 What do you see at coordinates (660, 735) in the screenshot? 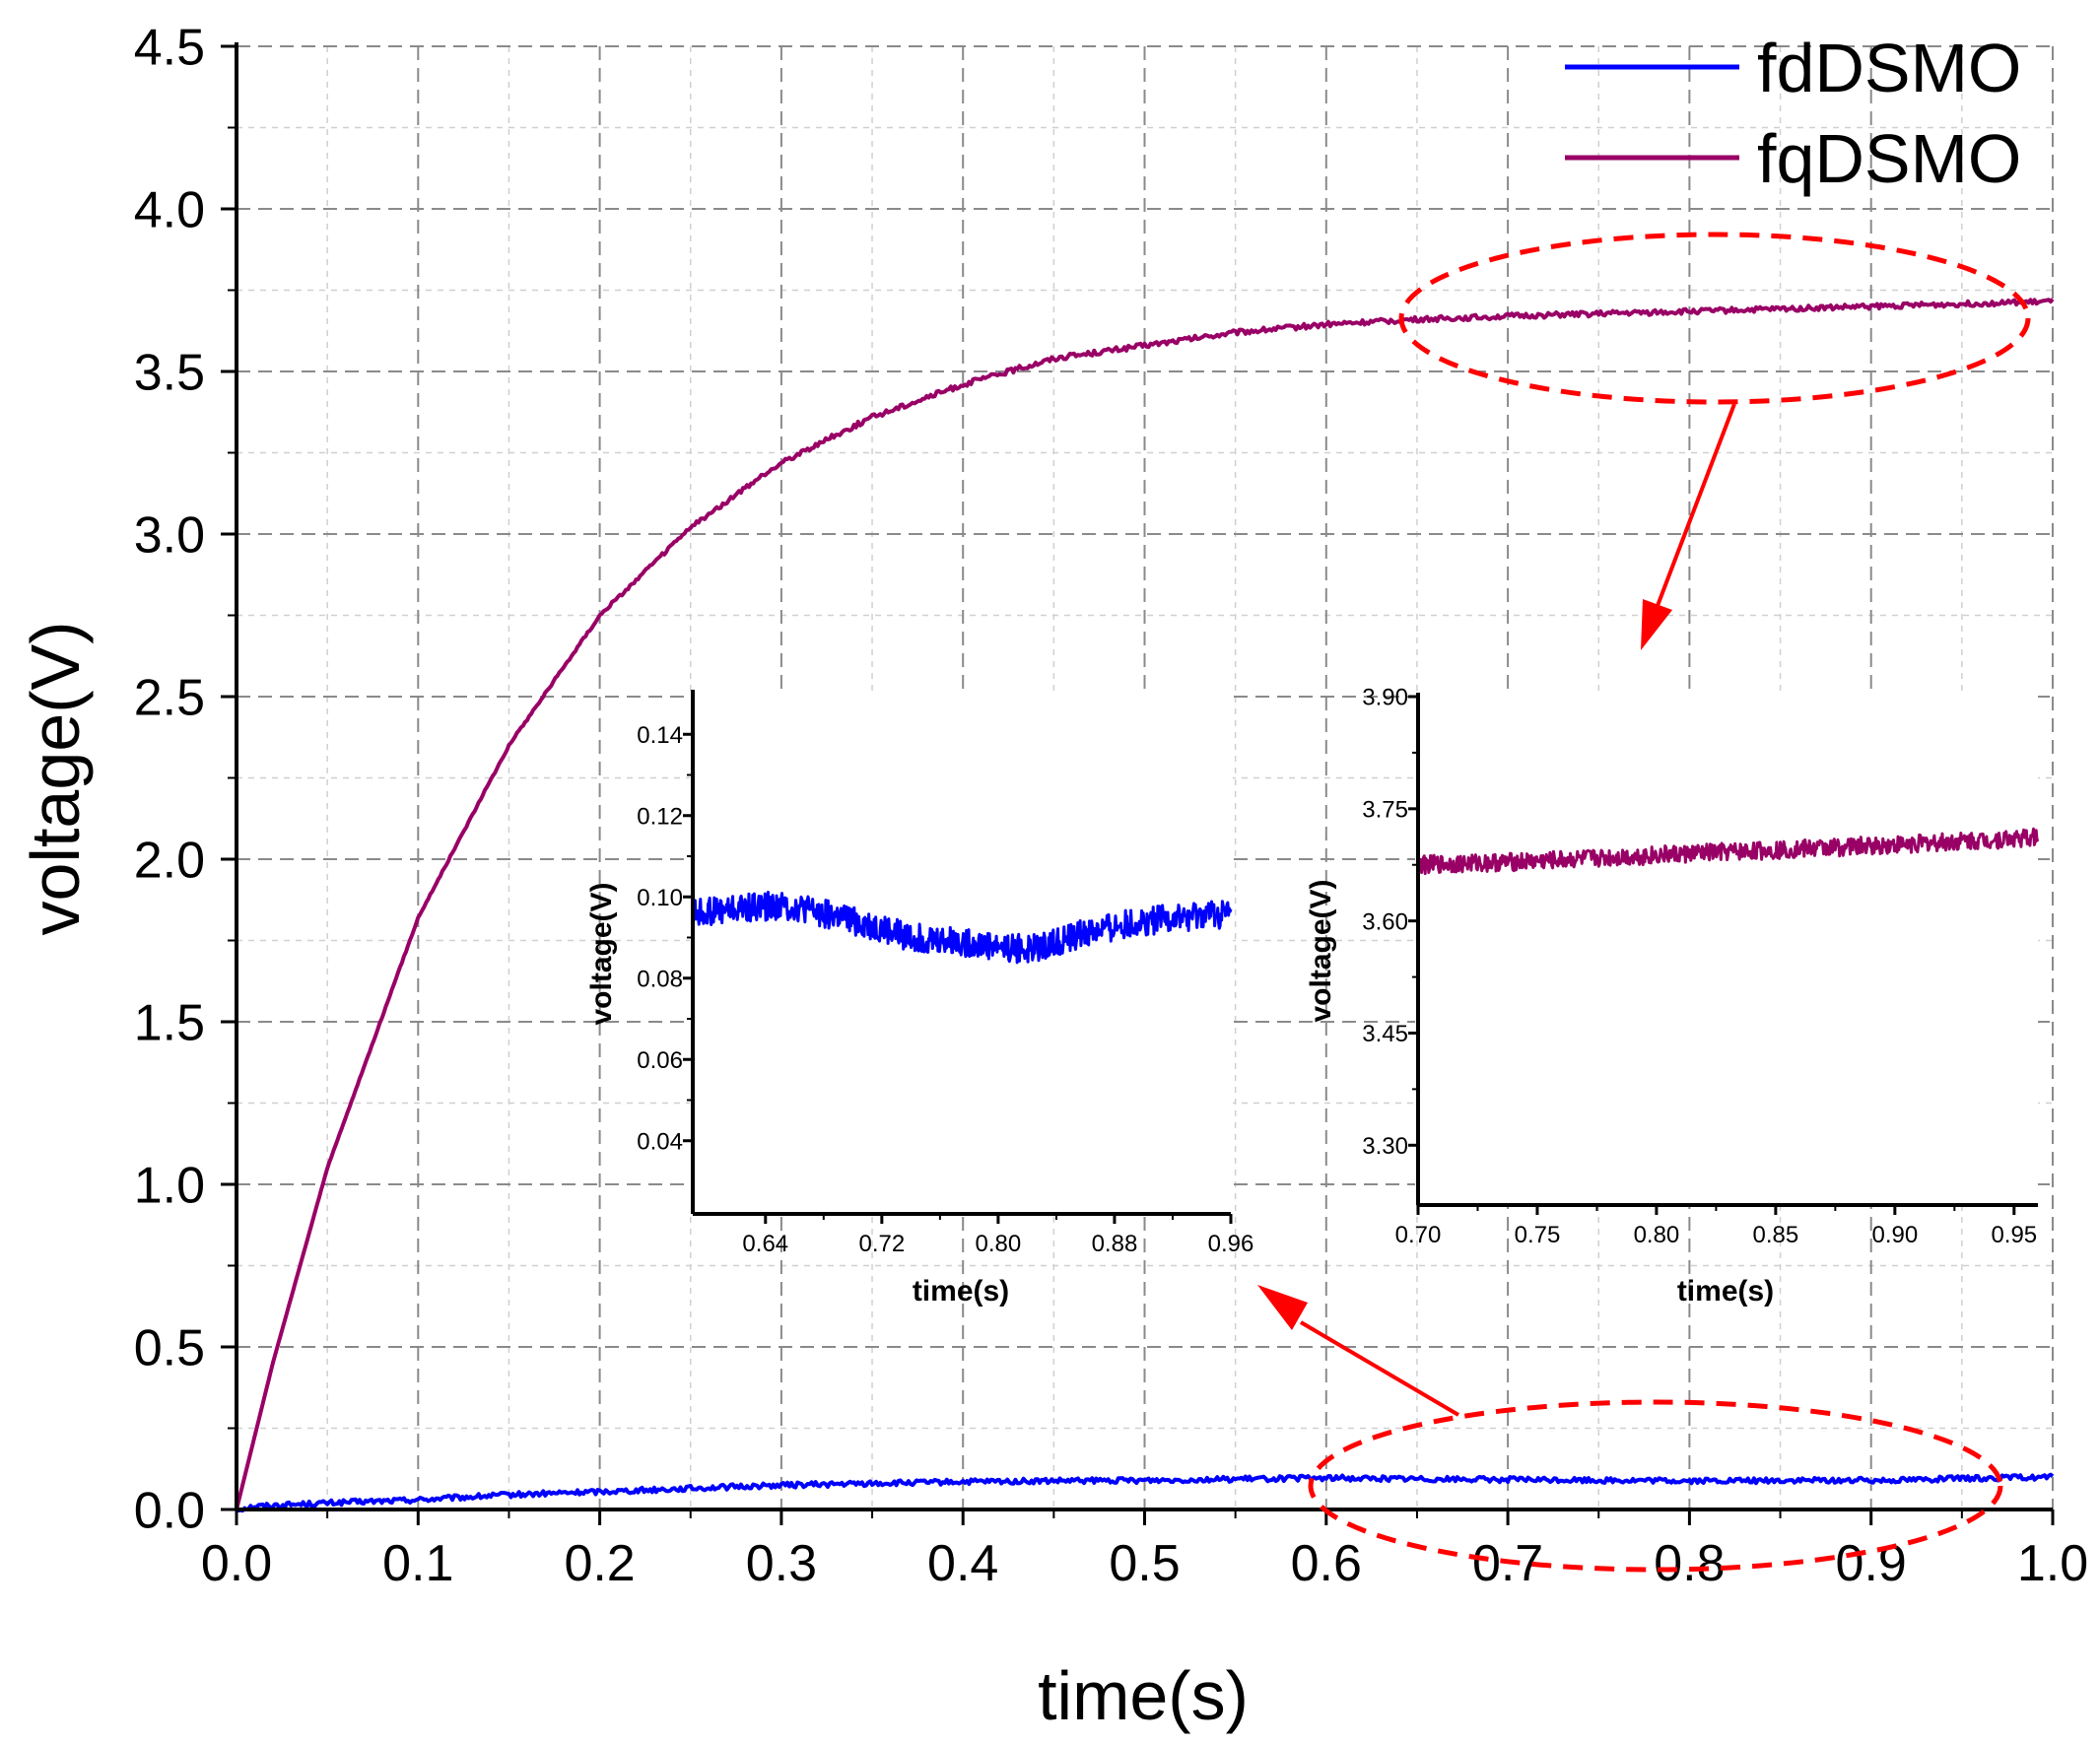
I see `y-tick-label: 0.14` at bounding box center [660, 735].